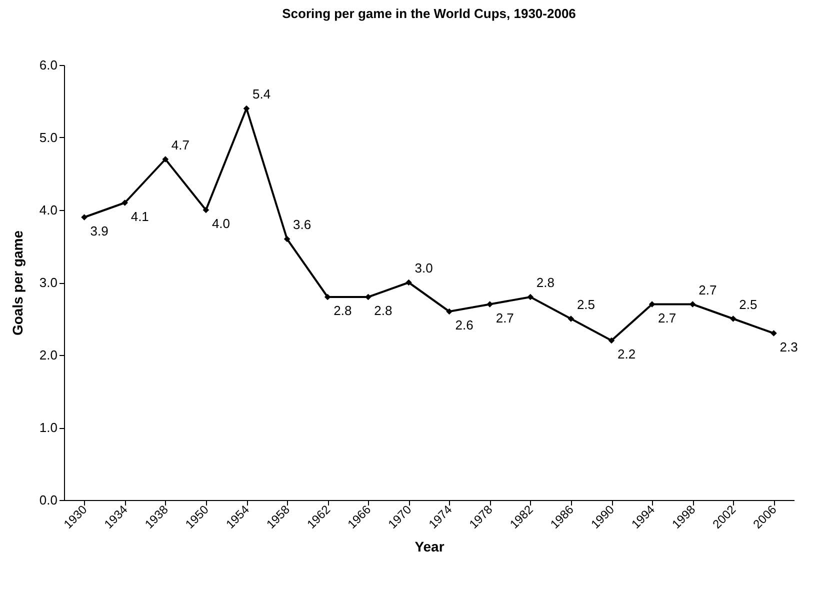 Image resolution: width=839 pixels, height=599 pixels. Describe the element at coordinates (139, 216) in the screenshot. I see `data-label: 4.1` at that location.